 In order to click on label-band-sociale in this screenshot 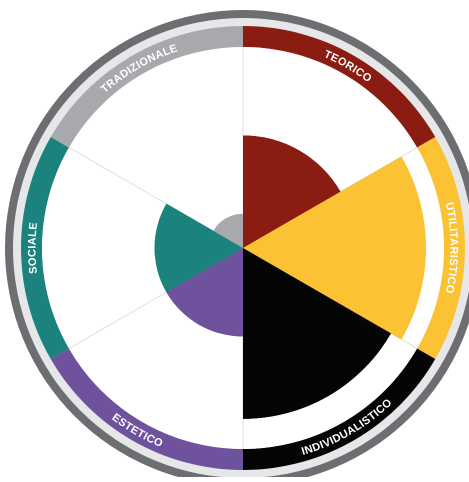, I will do `click(44, 248)`.